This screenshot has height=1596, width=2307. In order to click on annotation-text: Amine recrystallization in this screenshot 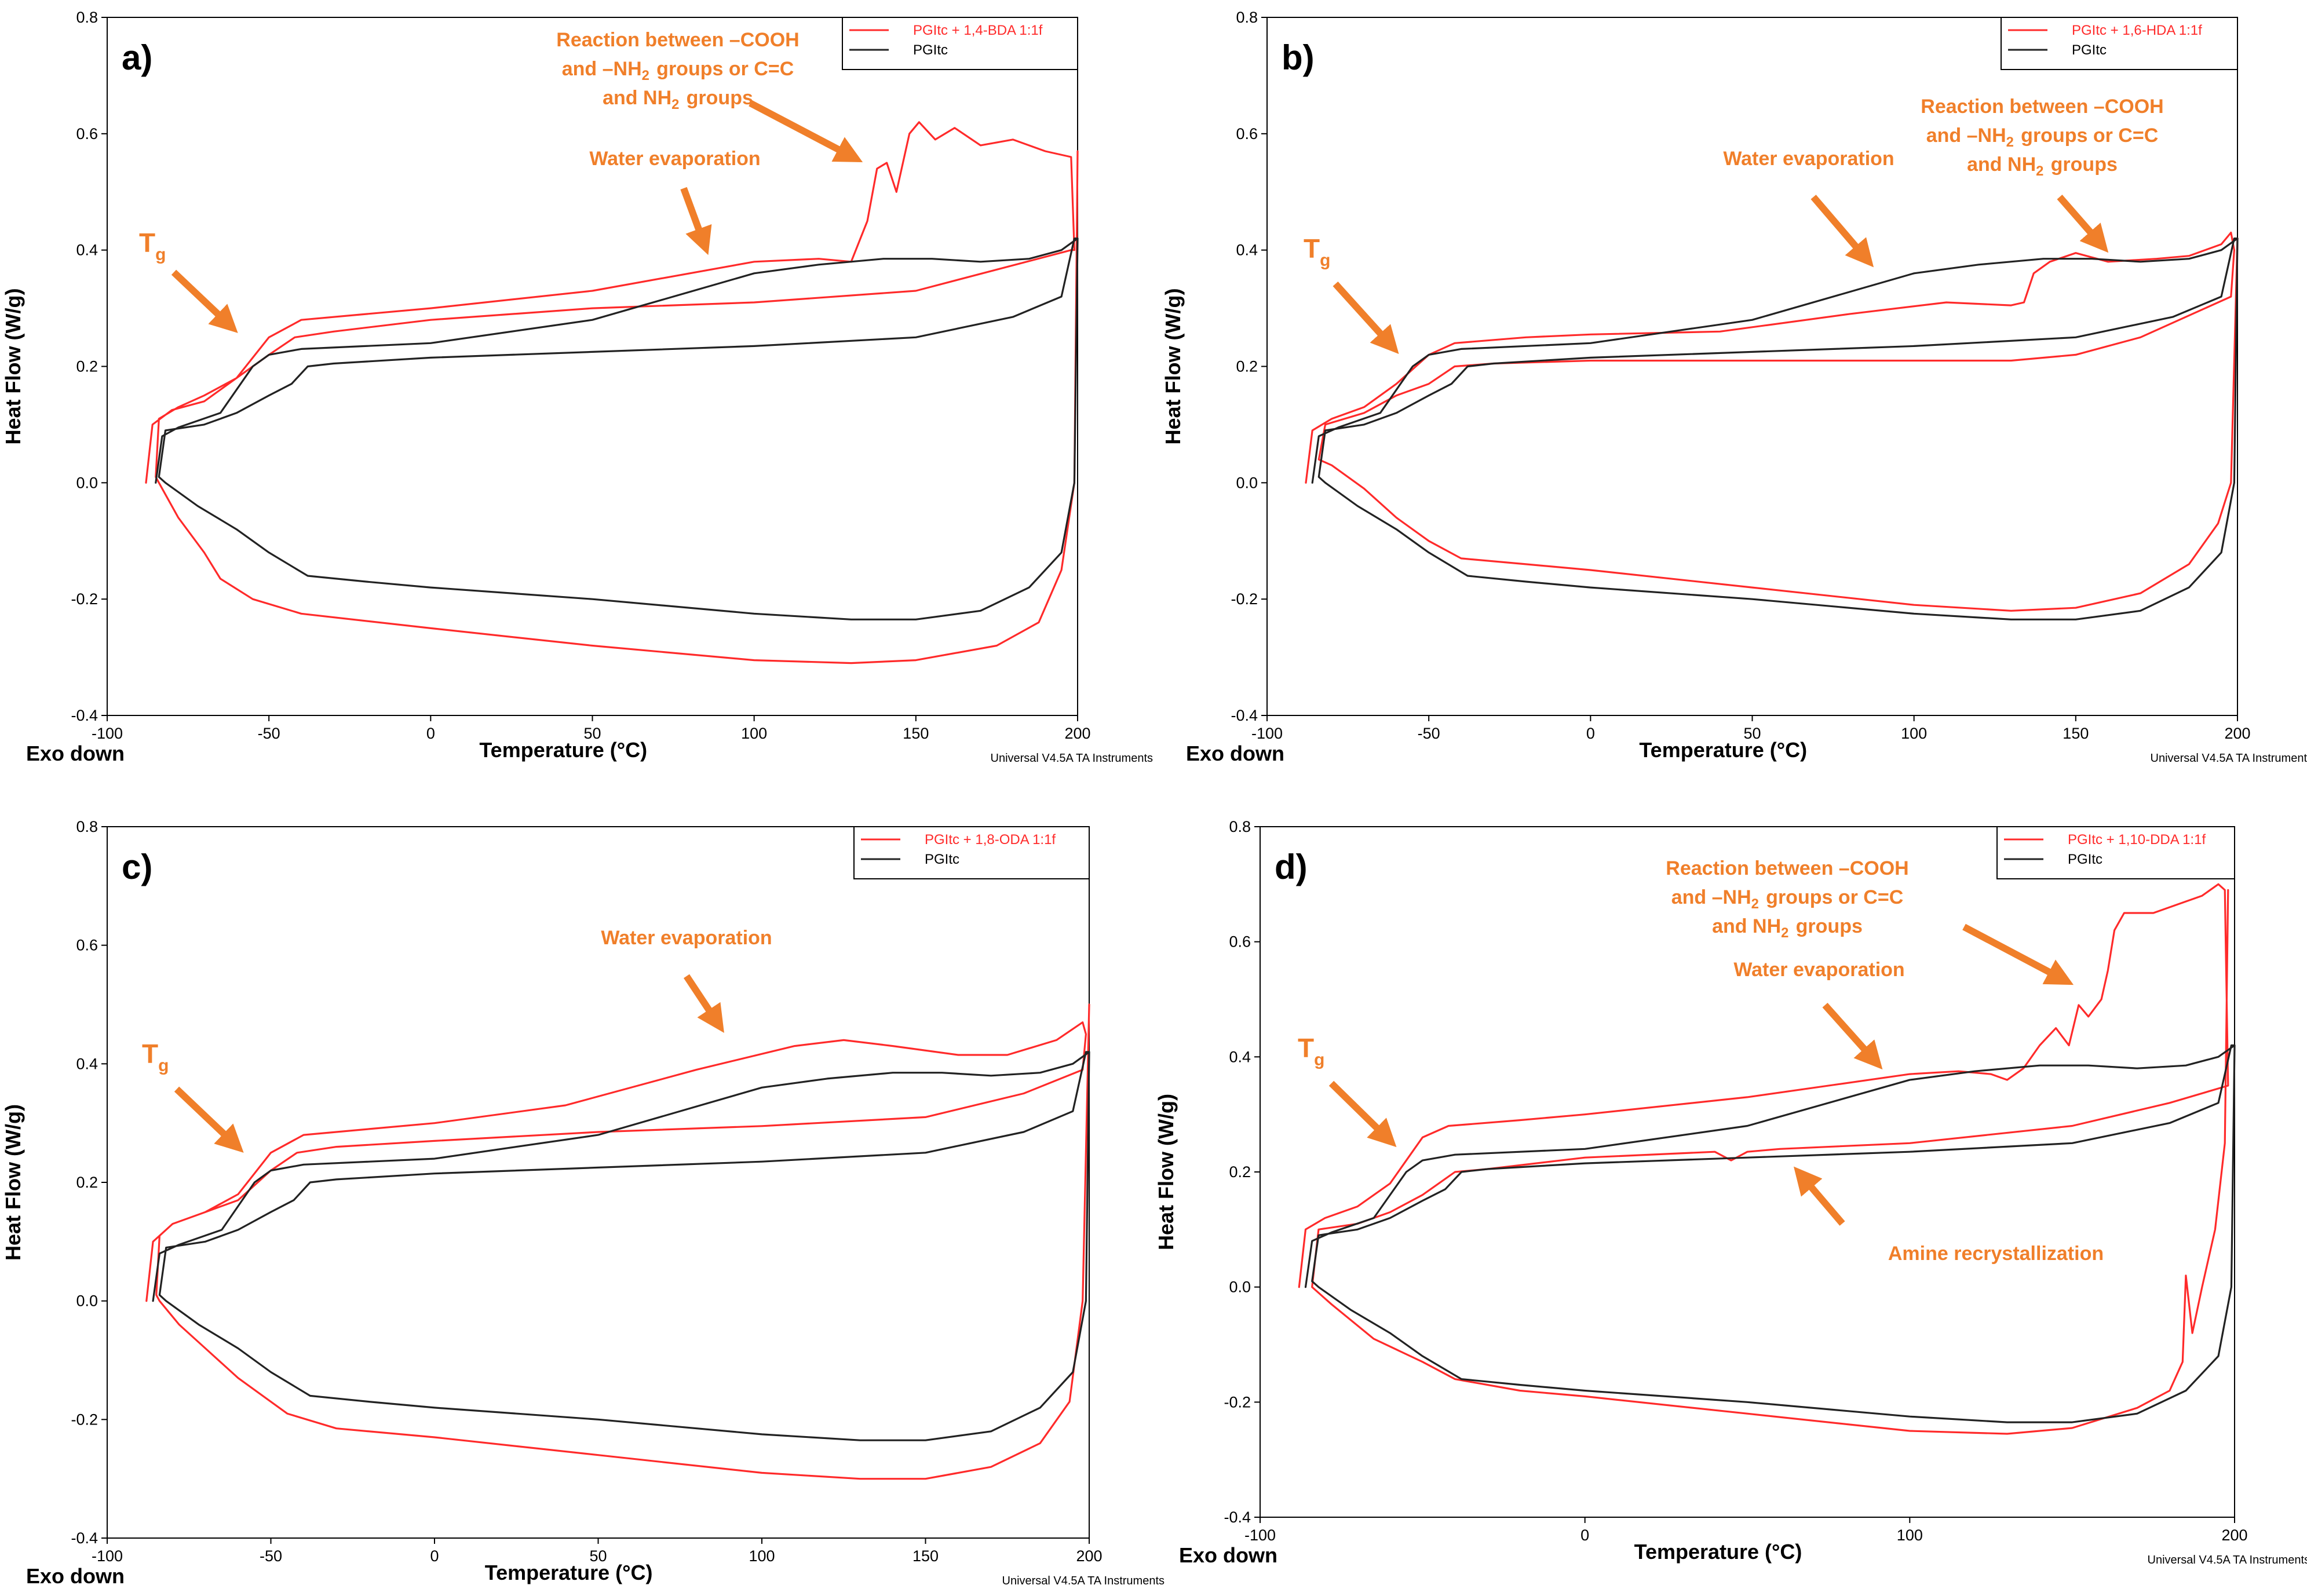, I will do `click(1996, 1254)`.